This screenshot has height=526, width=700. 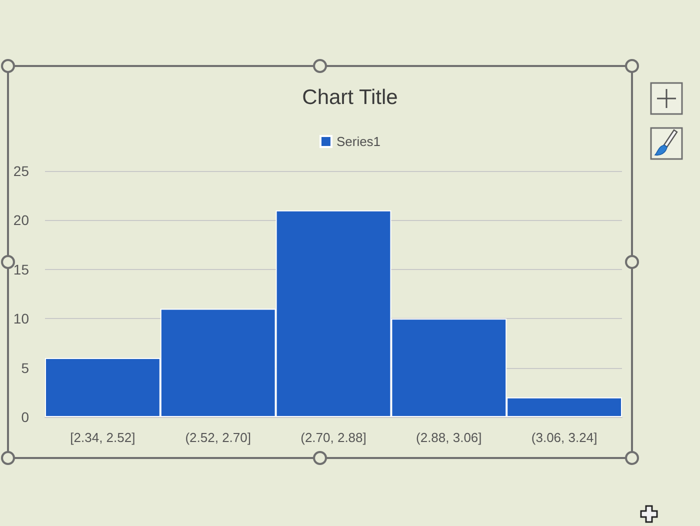 I want to click on y-tick-label: 25, so click(x=21, y=171).